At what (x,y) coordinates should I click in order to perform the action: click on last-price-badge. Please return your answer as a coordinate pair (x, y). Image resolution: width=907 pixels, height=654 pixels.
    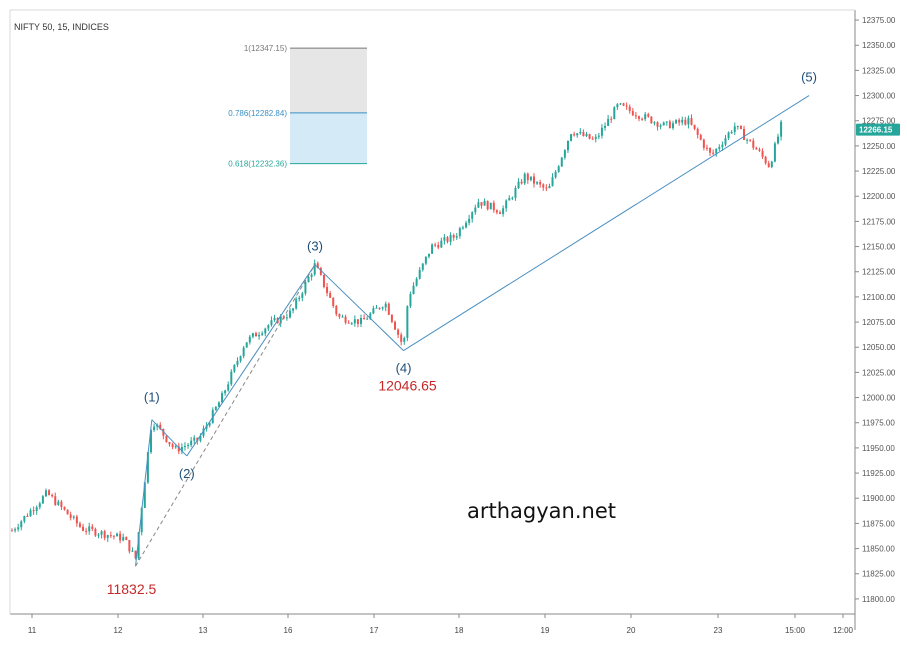
    Looking at the image, I should click on (878, 129).